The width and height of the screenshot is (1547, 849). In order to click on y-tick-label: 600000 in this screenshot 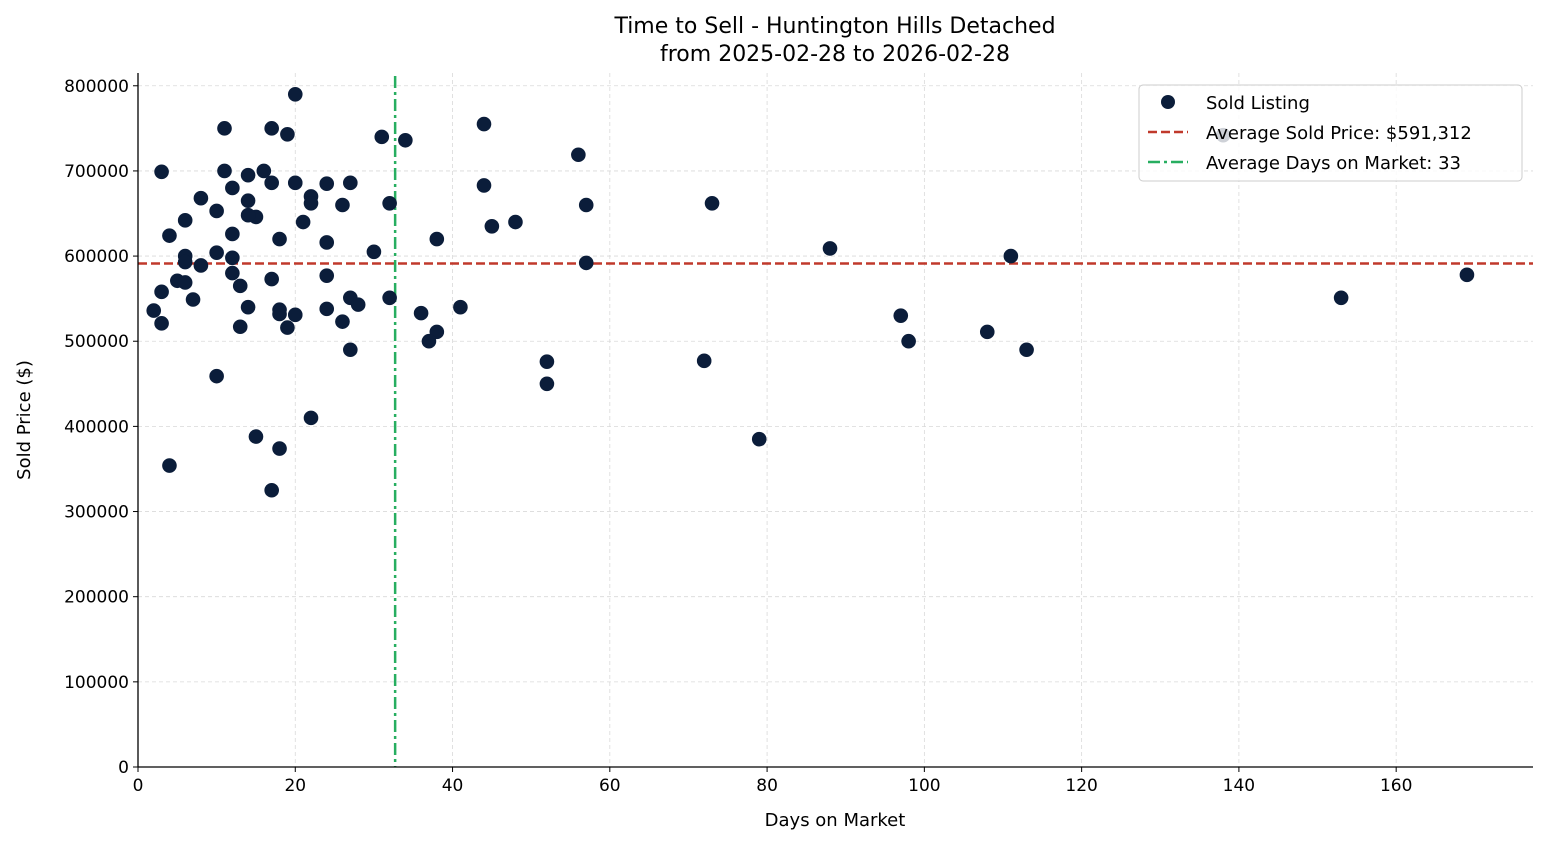, I will do `click(96, 257)`.